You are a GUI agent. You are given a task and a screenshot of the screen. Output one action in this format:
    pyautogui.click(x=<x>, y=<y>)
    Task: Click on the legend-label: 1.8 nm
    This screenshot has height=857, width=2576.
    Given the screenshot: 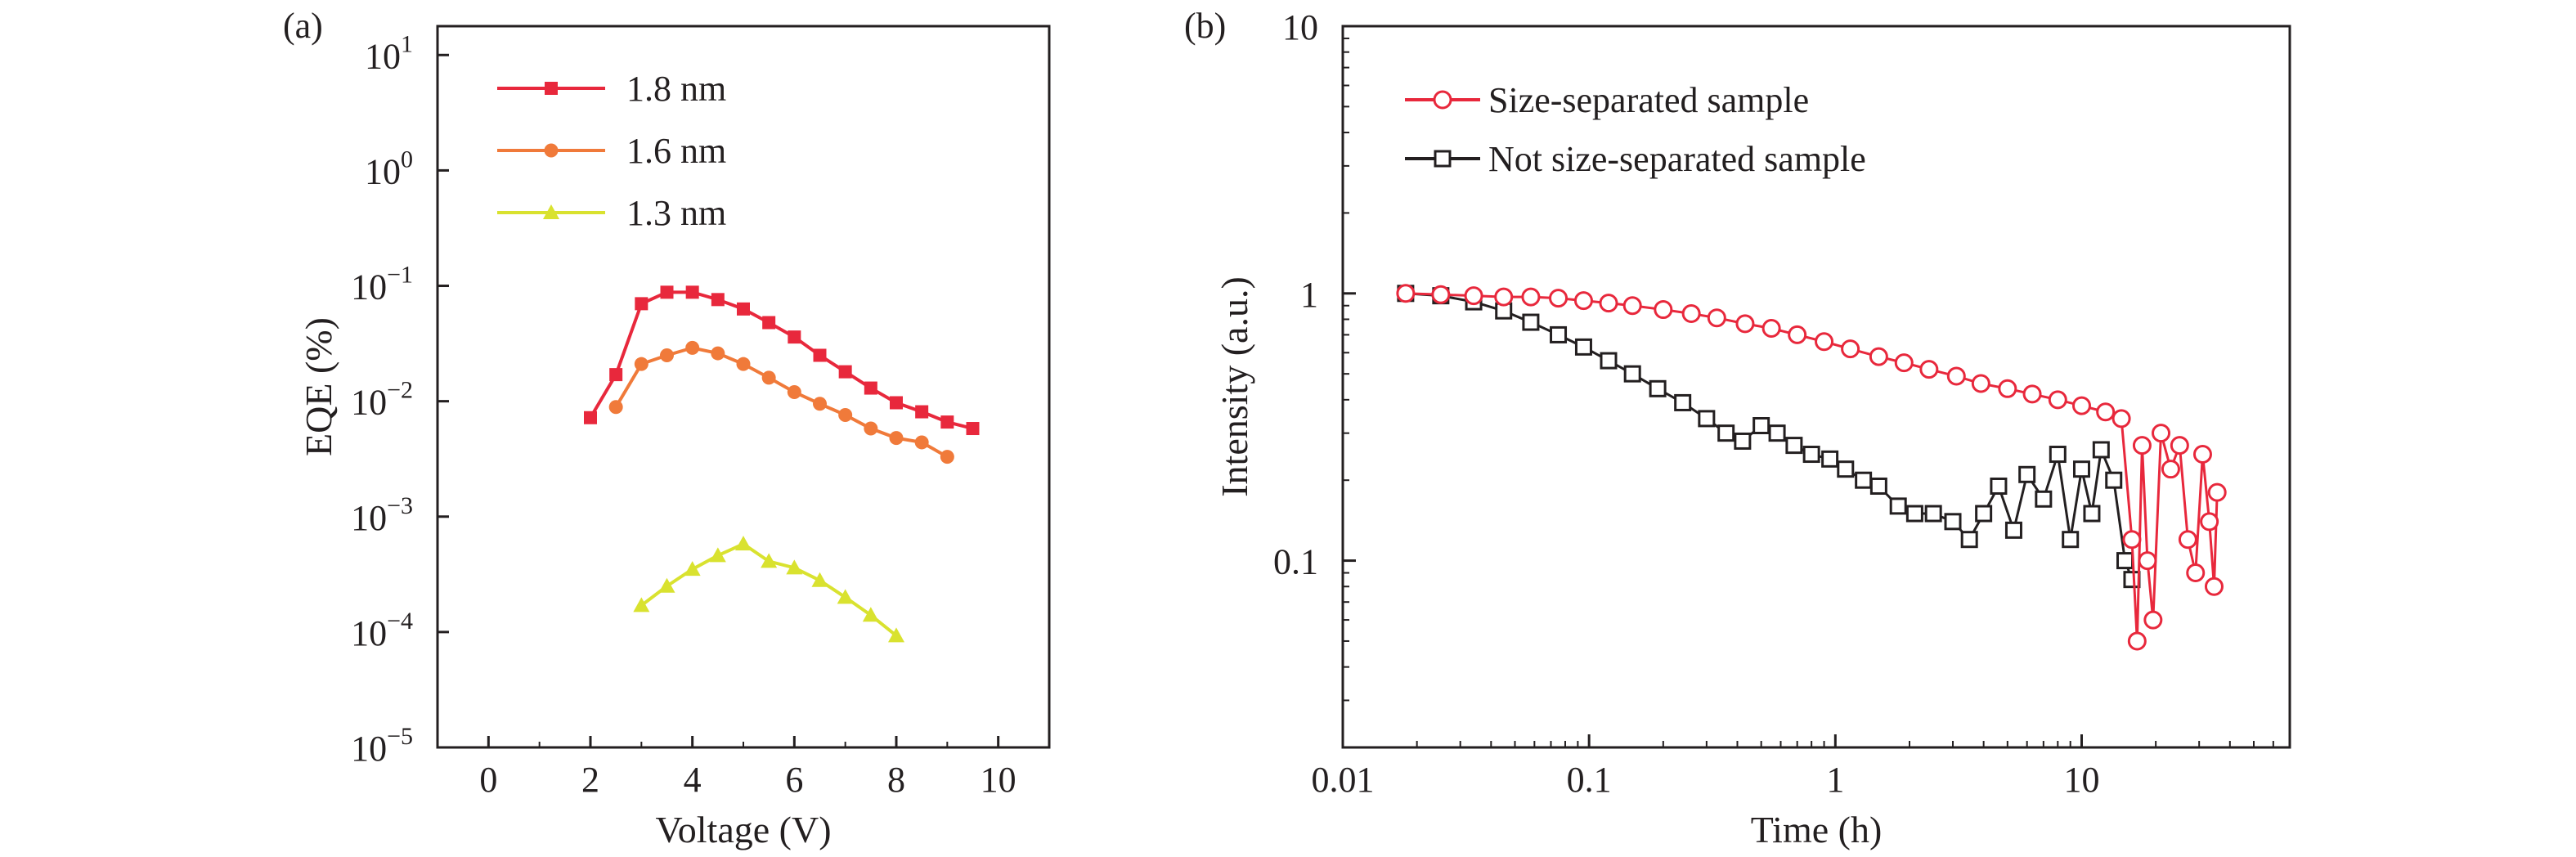 What is the action you would take?
    pyautogui.click(x=676, y=89)
    